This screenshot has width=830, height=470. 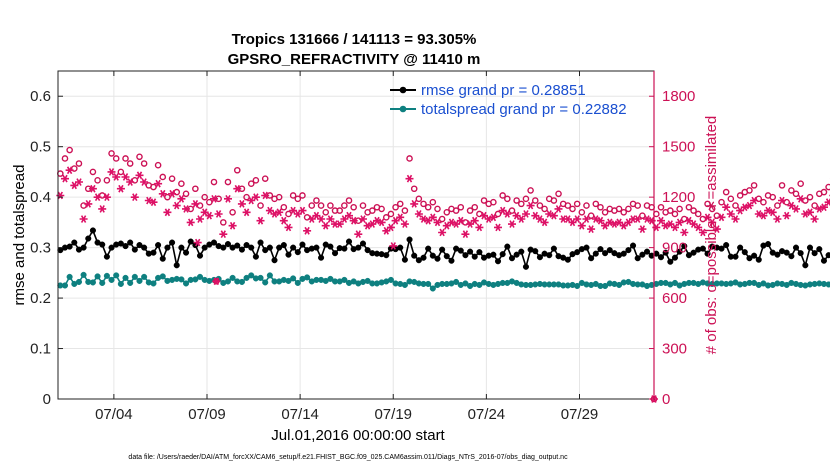 I want to click on y-left-tick-label: 0.6, so click(x=40, y=96).